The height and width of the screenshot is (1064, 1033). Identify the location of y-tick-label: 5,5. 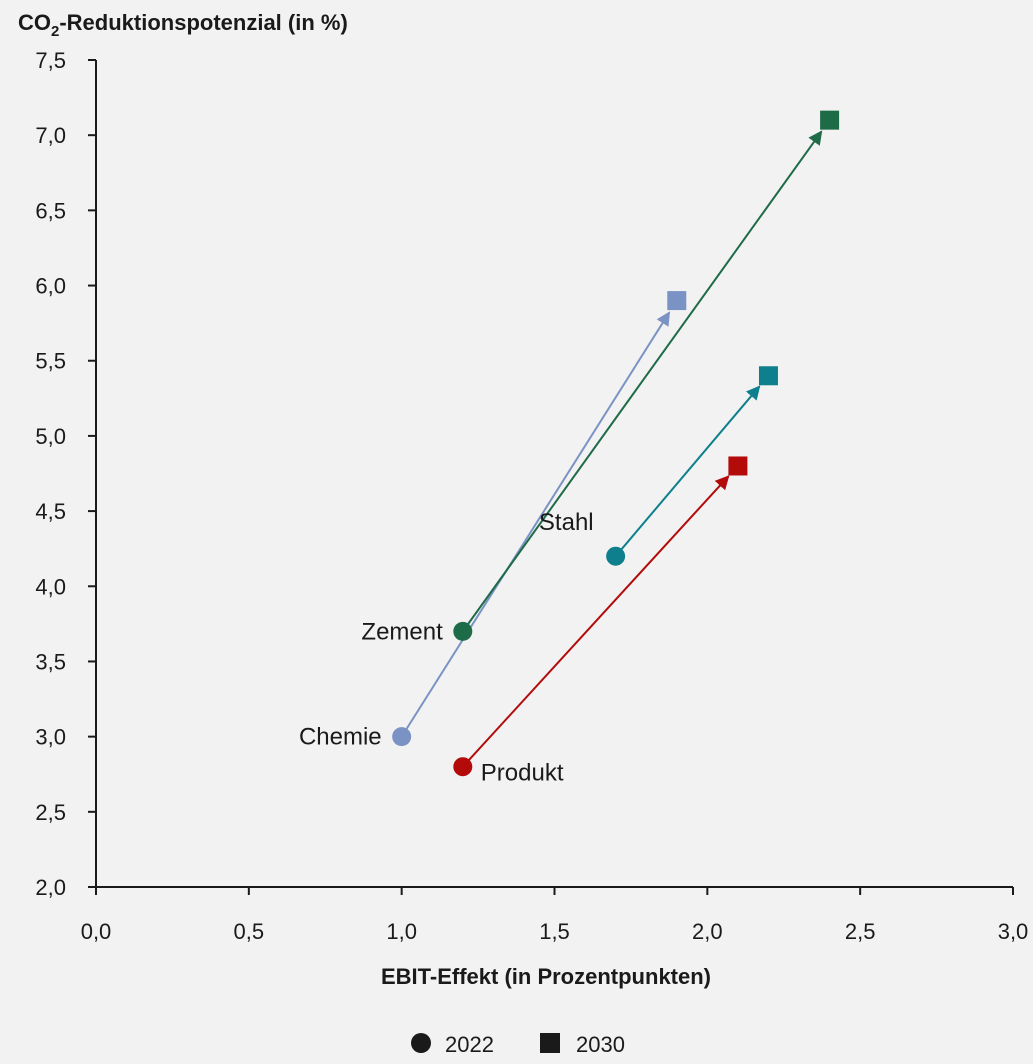
(50, 361).